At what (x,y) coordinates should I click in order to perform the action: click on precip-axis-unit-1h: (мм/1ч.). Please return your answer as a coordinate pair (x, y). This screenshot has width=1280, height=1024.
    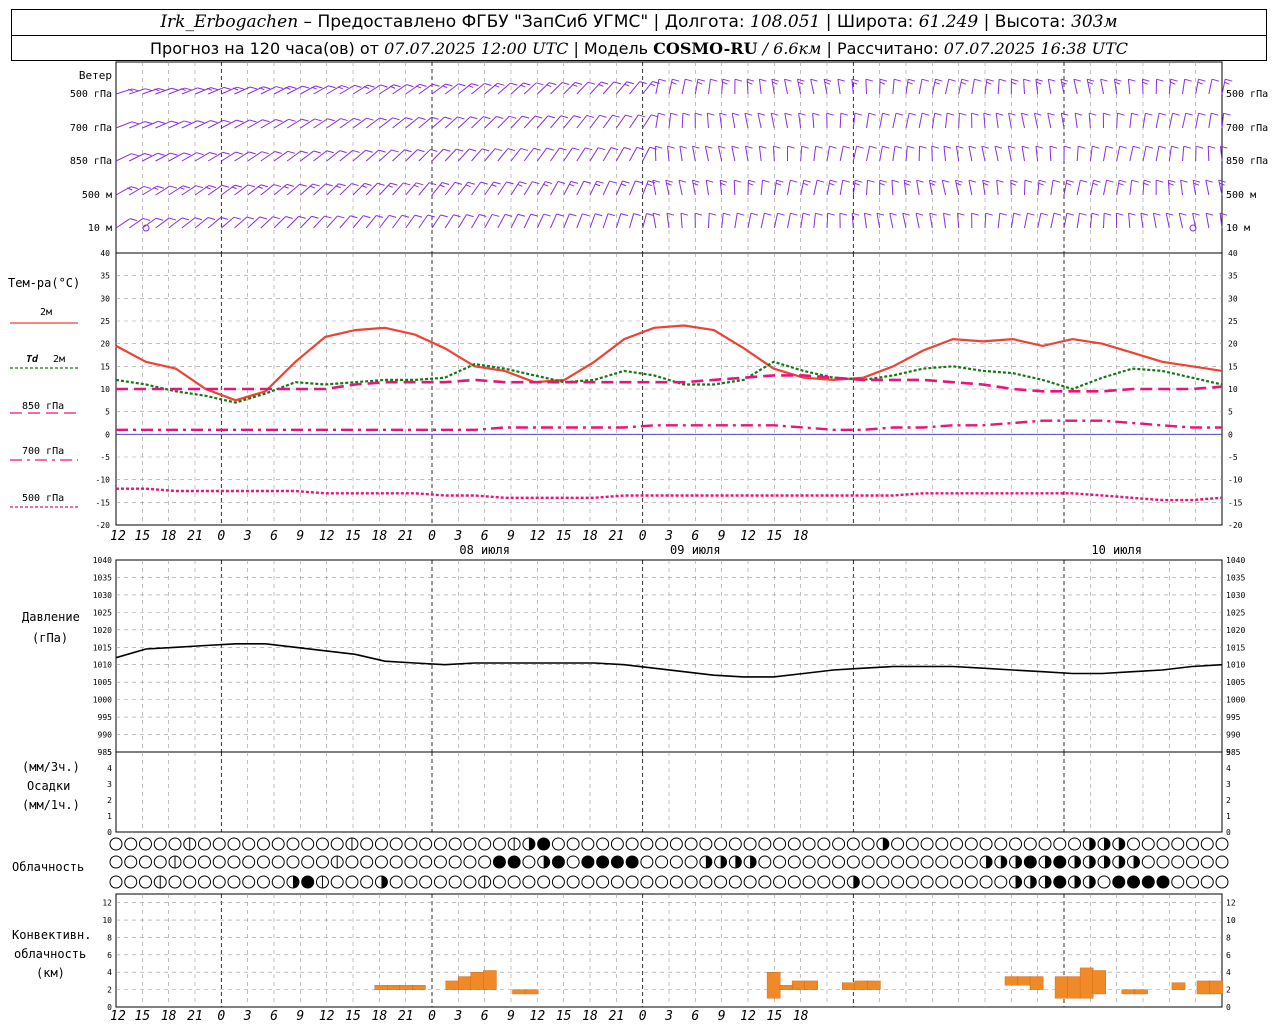
    Looking at the image, I should click on (51, 805).